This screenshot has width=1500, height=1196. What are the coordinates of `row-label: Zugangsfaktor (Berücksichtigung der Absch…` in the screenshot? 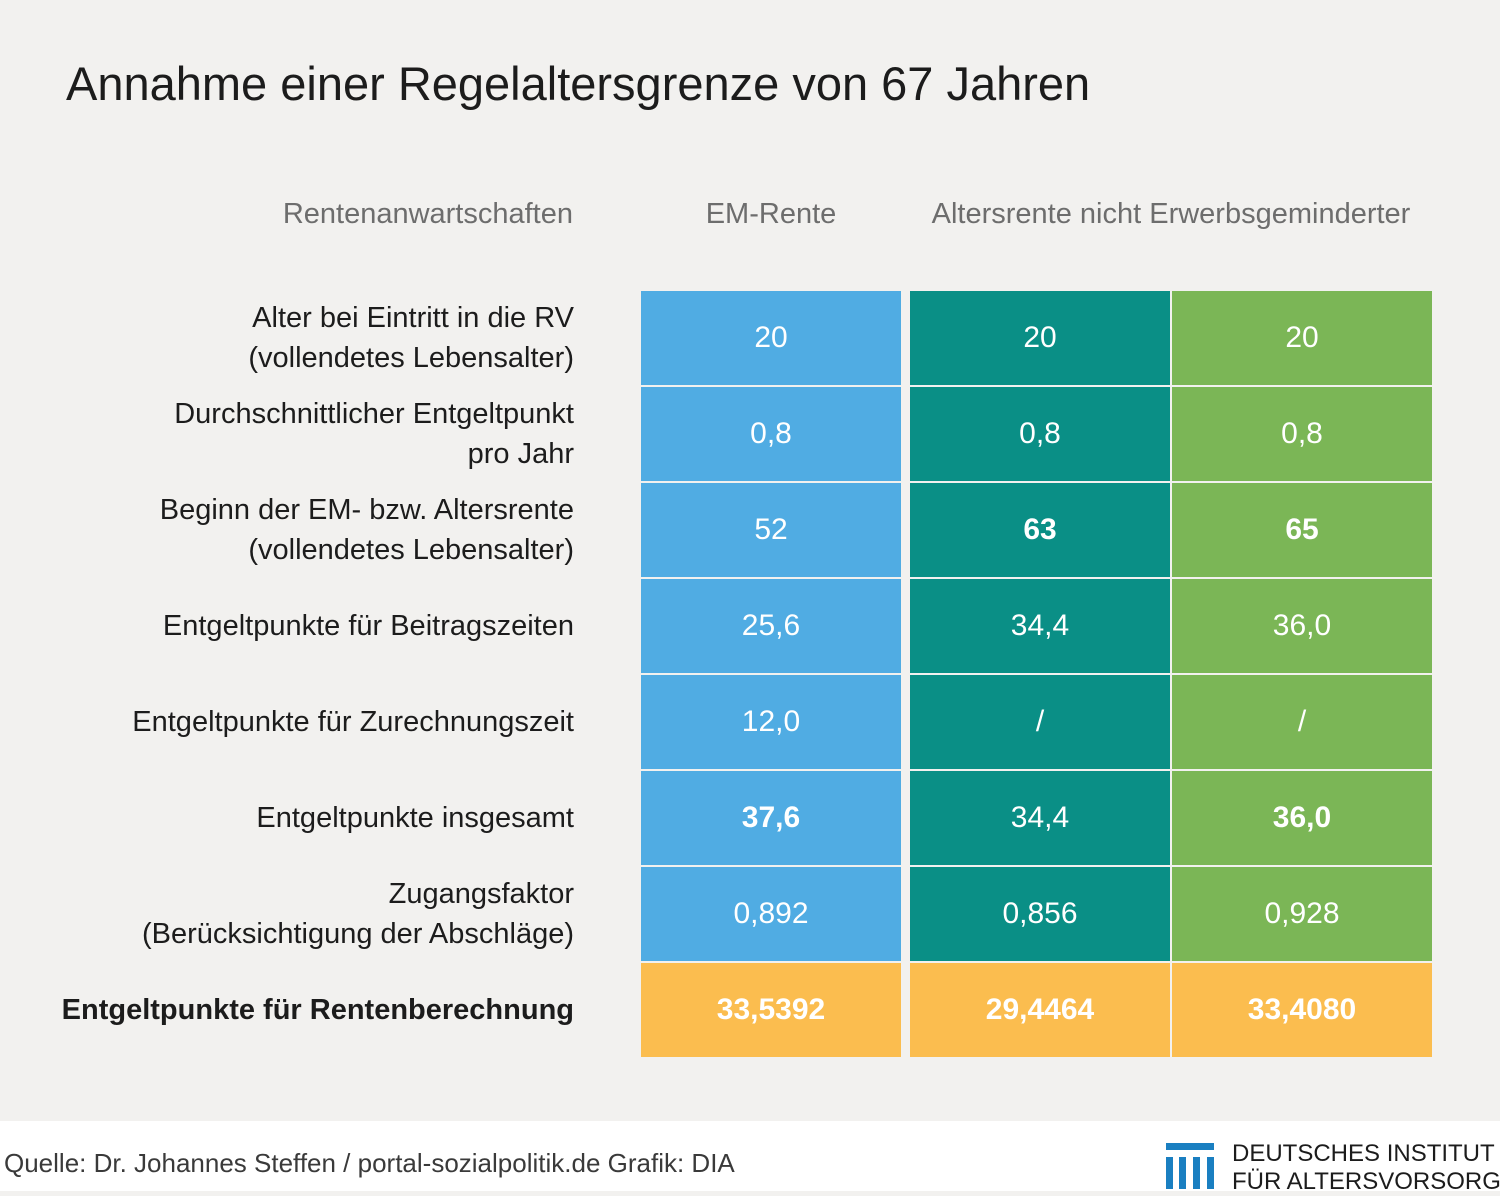 It's located at (287, 914).